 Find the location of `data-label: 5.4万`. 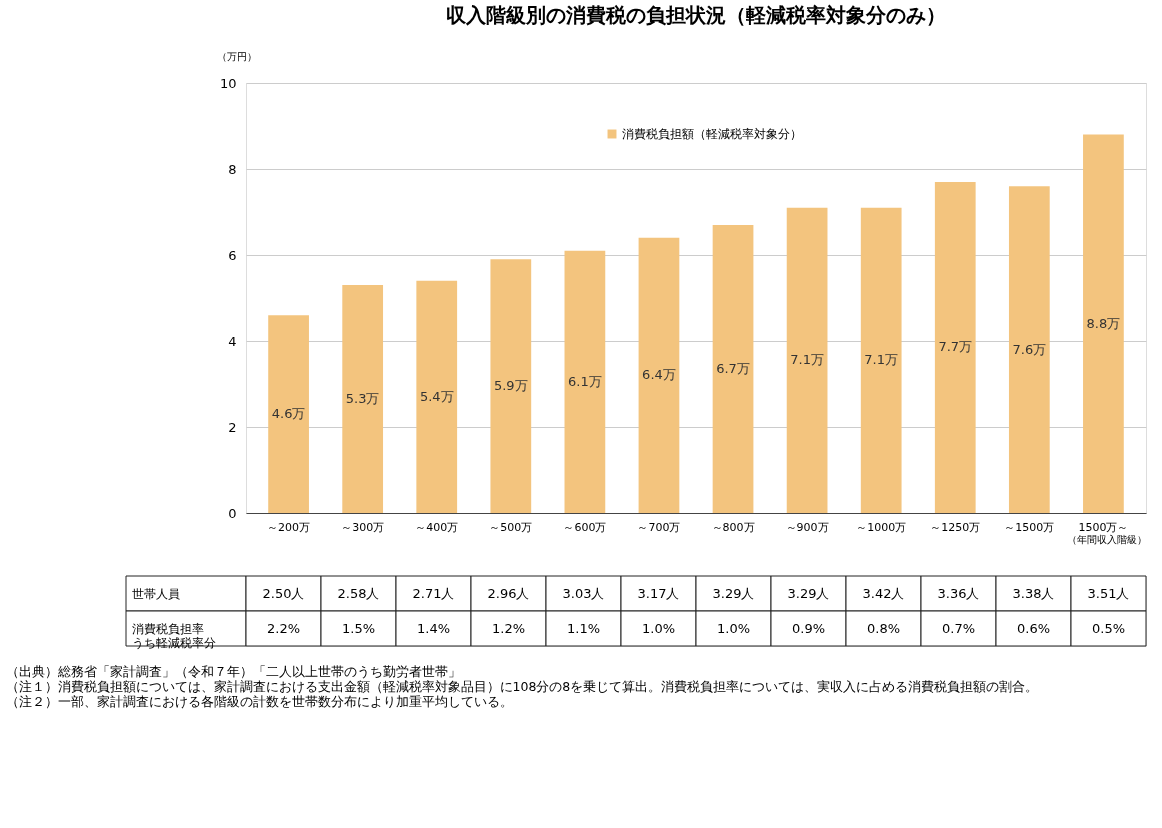

data-label: 5.4万 is located at coordinates (436, 396).